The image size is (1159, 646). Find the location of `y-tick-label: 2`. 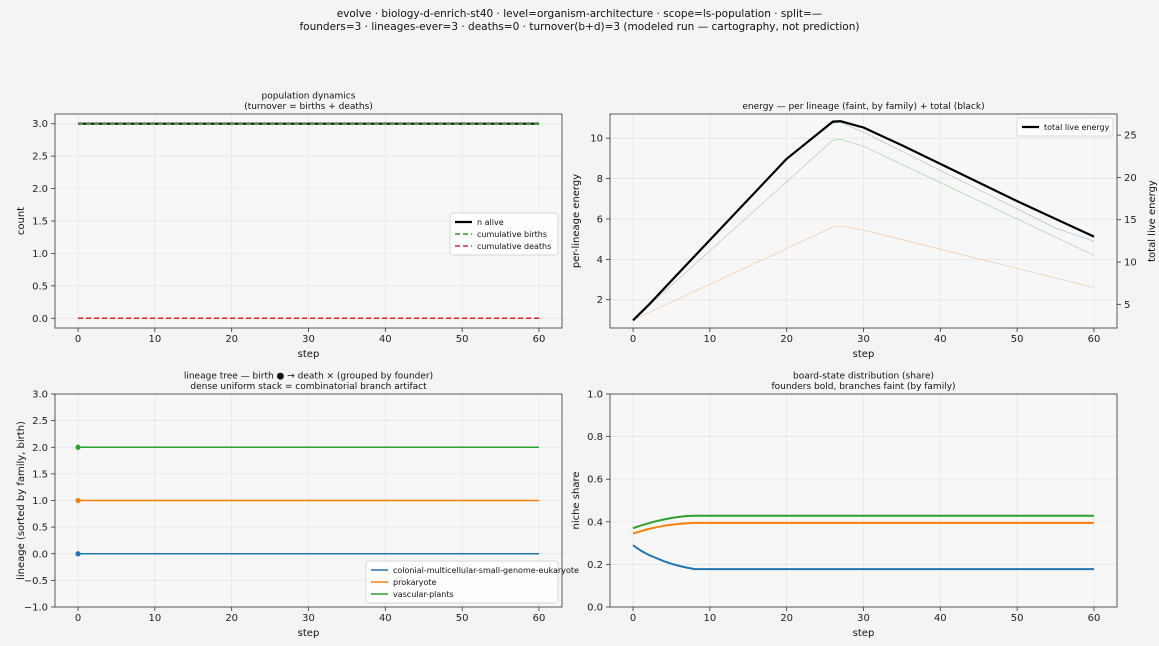

y-tick-label: 2 is located at coordinates (600, 300).